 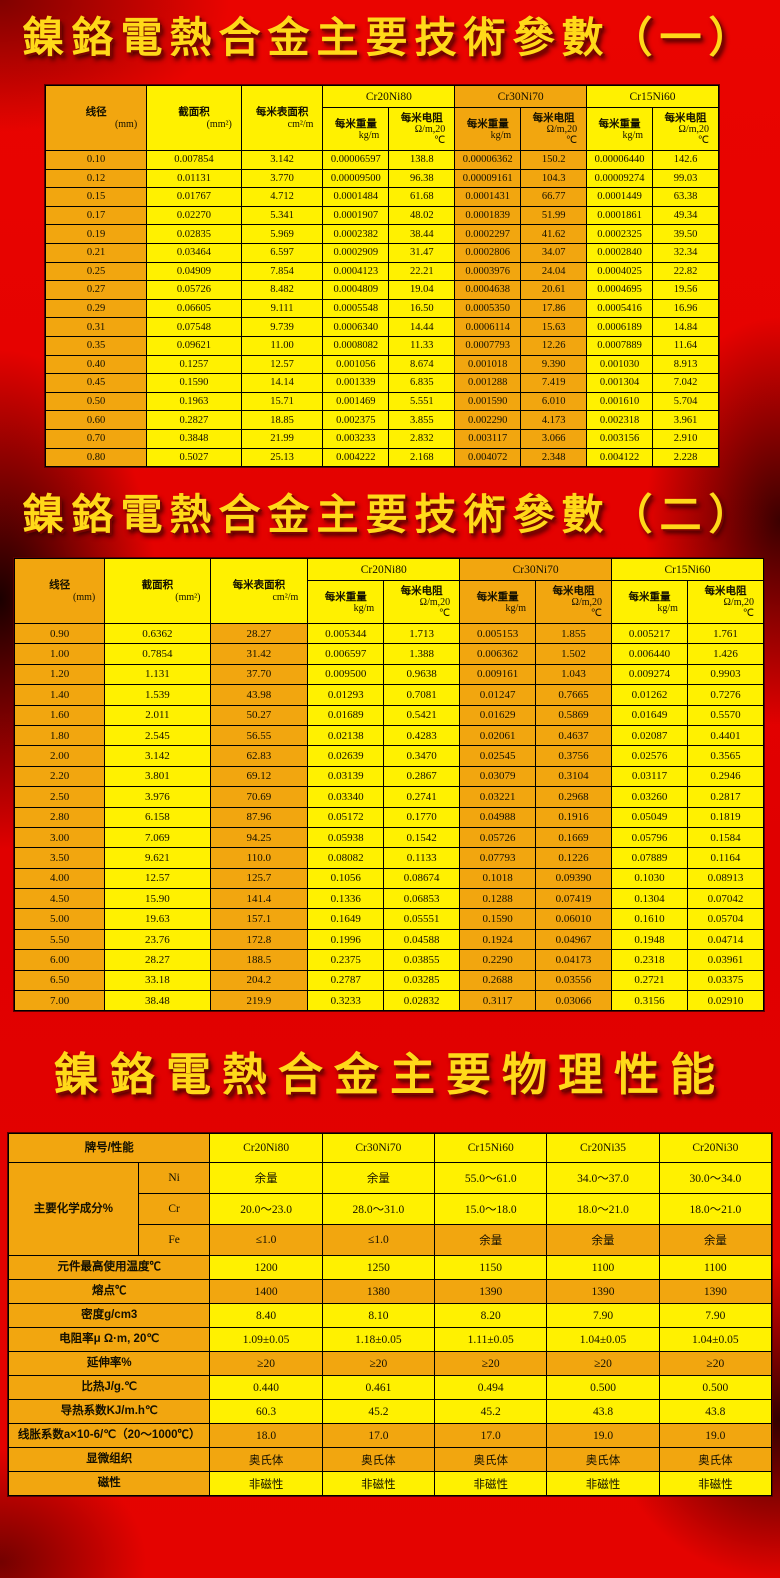 I want to click on table-cell: 6.835, so click(x=422, y=383).